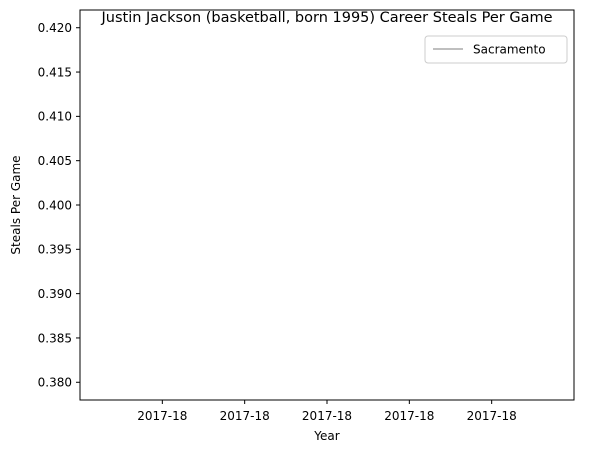  I want to click on x-axis-label: Year, so click(326, 436).